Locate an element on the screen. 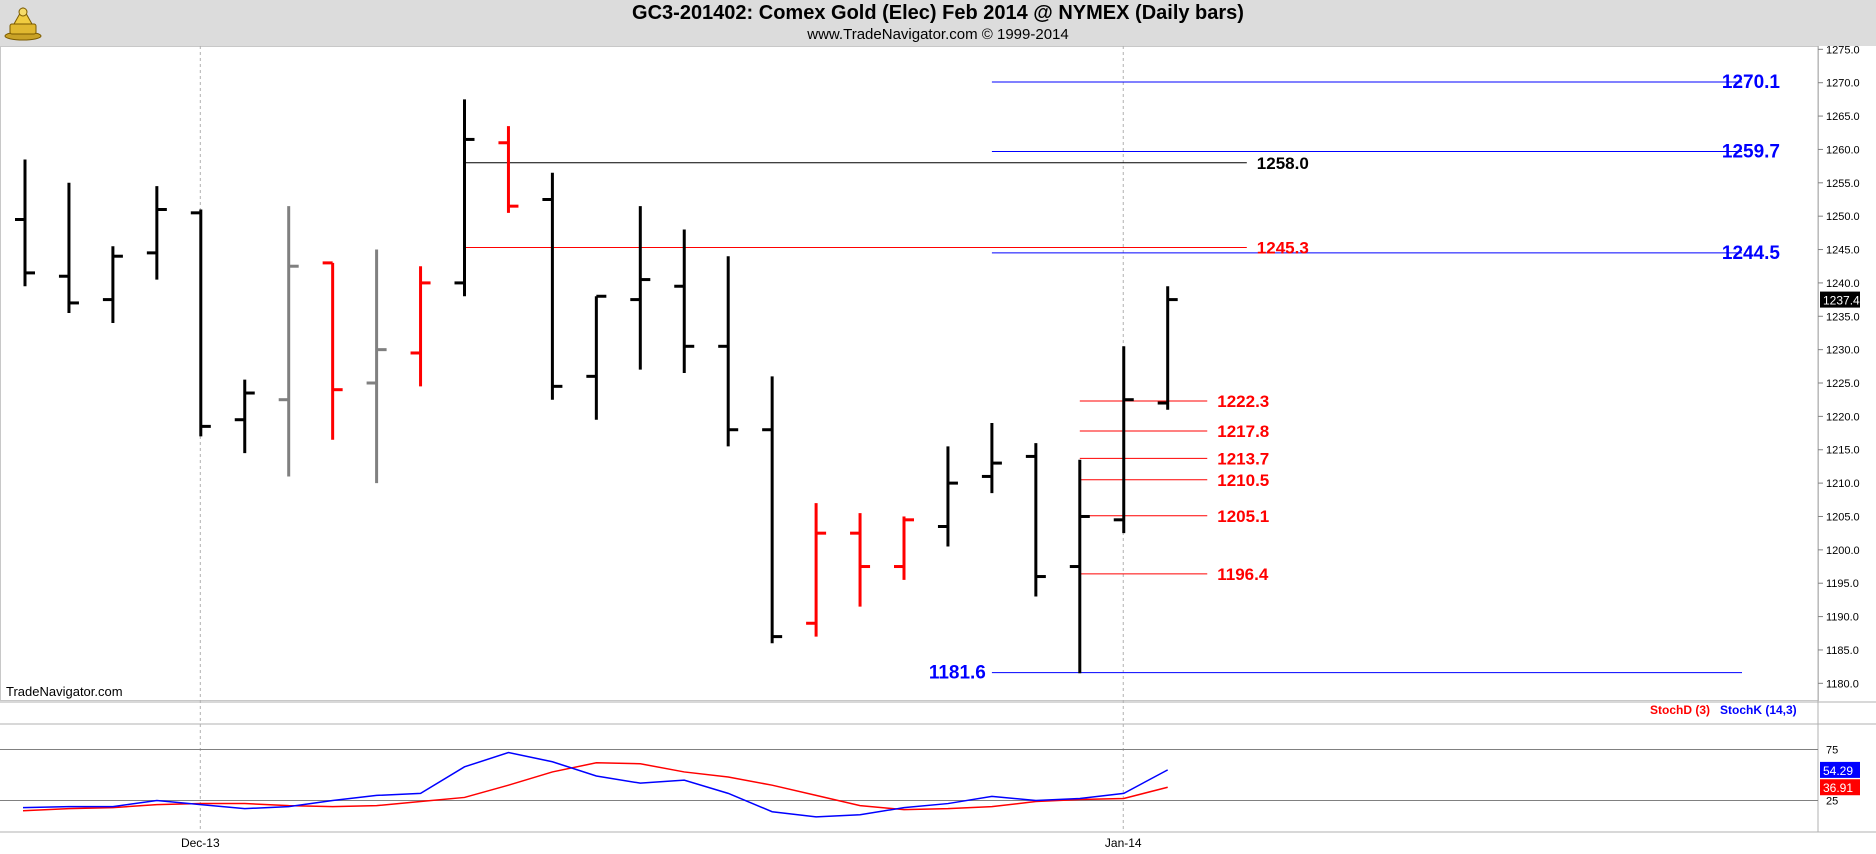 Image resolution: width=1876 pixels, height=854 pixels. y-tick-label: 1230.0 is located at coordinates (1843, 351).